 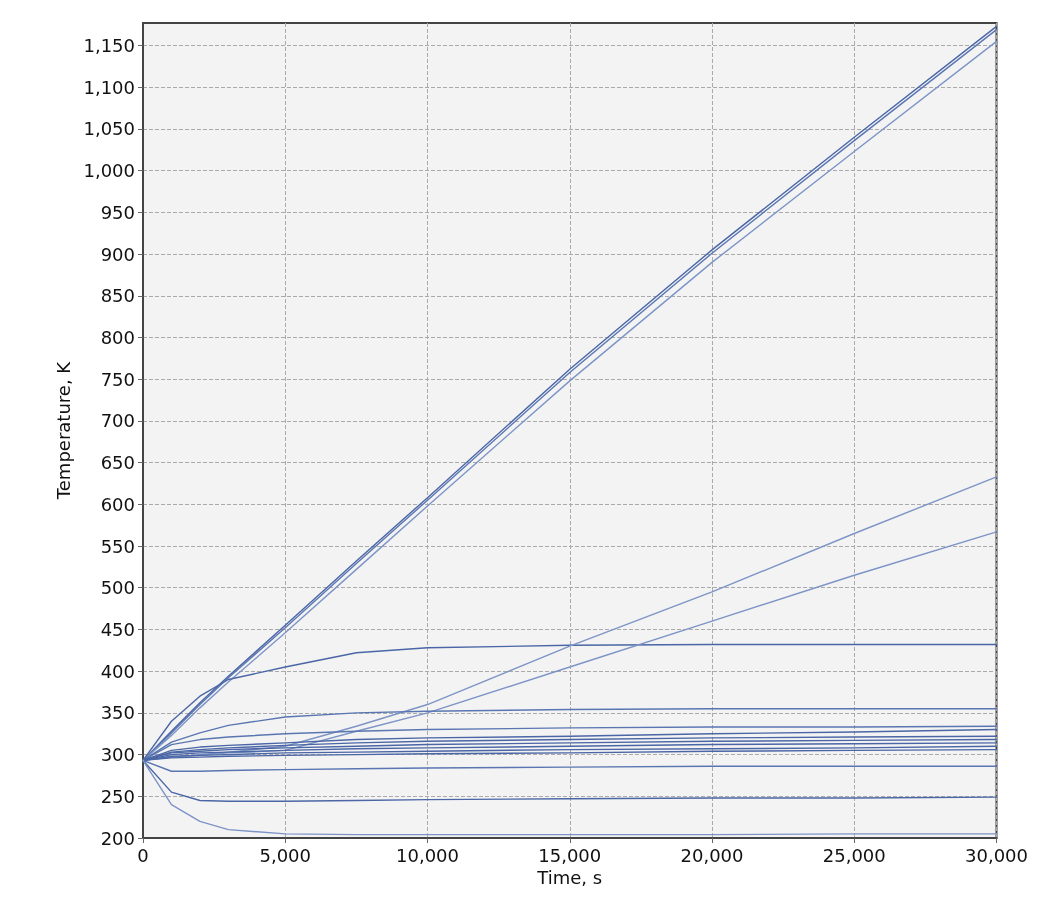 What do you see at coordinates (427, 855) in the screenshot?
I see `x-tick-label: 10,000` at bounding box center [427, 855].